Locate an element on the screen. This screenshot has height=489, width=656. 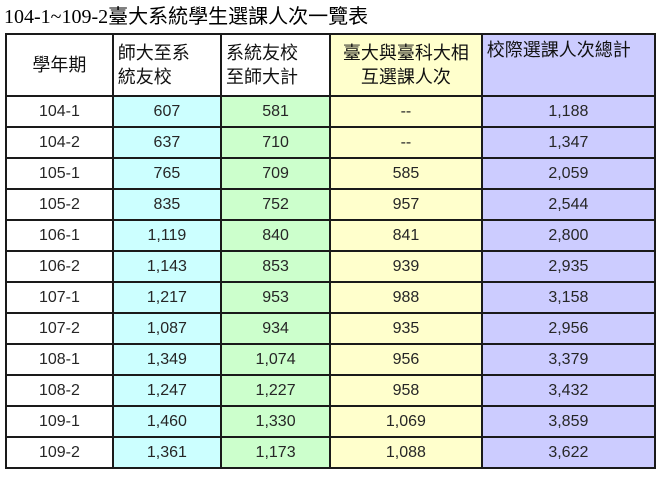
cell-total: 3,379 is located at coordinates (568, 359).